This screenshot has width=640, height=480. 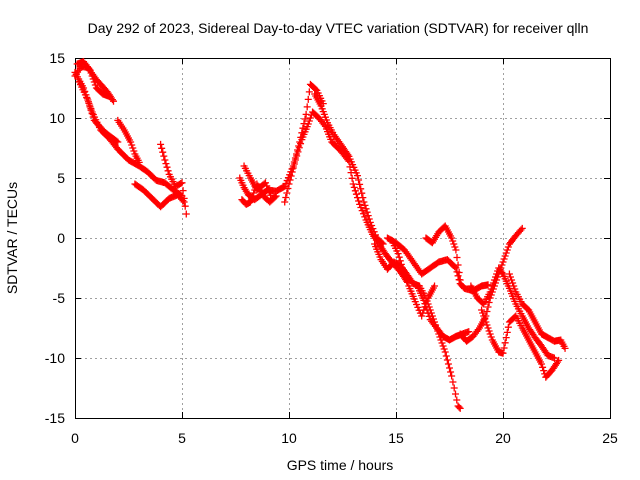 I want to click on y-tick-label: 5, so click(x=61, y=178).